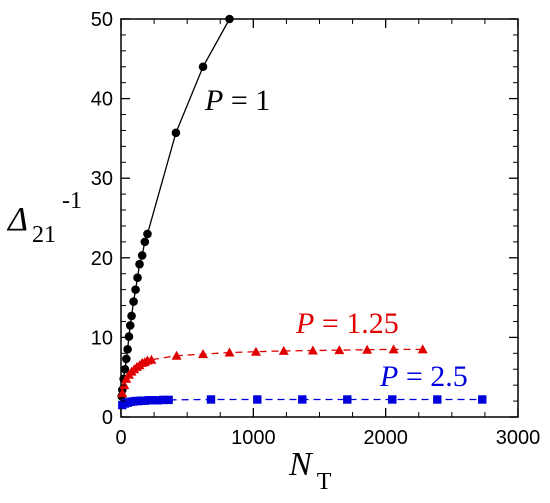  What do you see at coordinates (102, 338) in the screenshot?
I see `y-tick-label: 10` at bounding box center [102, 338].